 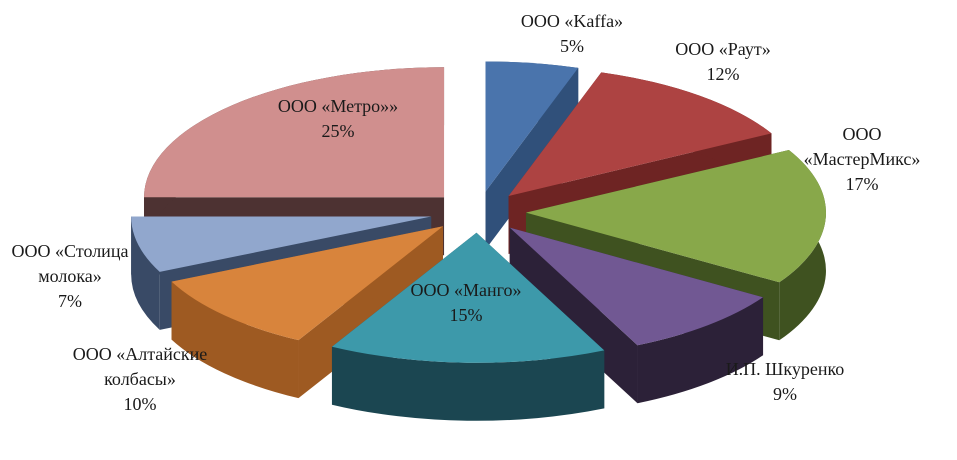 I want to click on pie-slice-label: ООО «Алтайские колбасы» 10%, so click(x=140, y=379).